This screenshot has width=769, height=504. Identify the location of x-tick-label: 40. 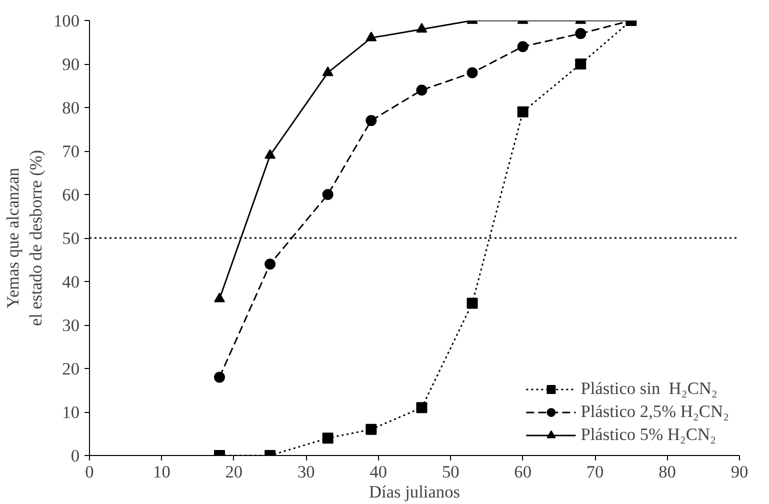
(379, 472).